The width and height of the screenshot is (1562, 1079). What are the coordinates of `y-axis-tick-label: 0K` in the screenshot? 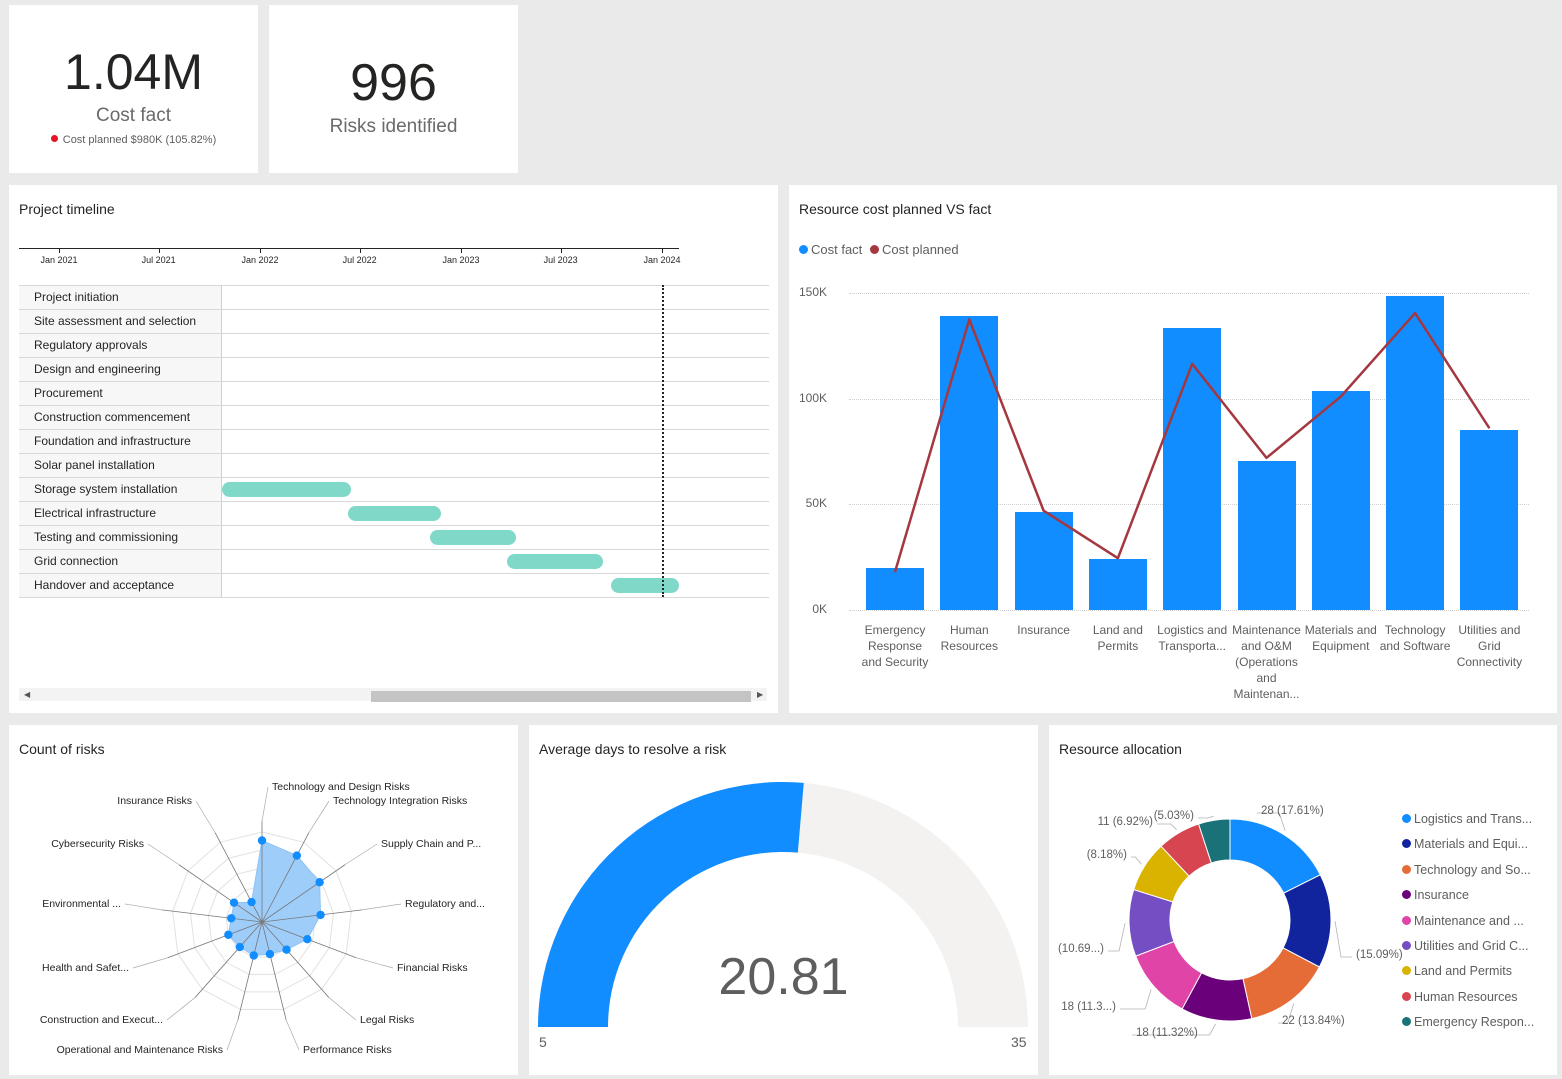 It's located at (819, 609).